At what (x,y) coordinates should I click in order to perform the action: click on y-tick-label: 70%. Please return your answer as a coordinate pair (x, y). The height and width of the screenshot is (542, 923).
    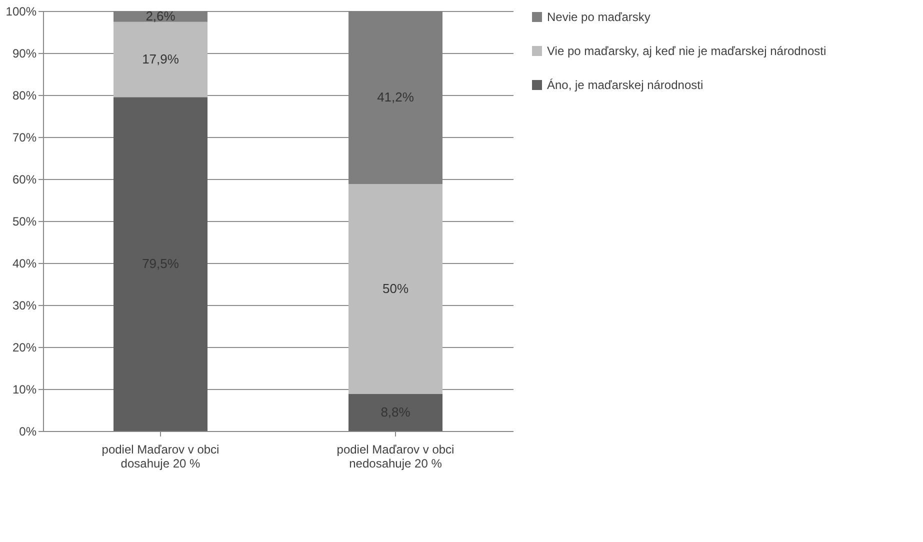
    Looking at the image, I should click on (24, 137).